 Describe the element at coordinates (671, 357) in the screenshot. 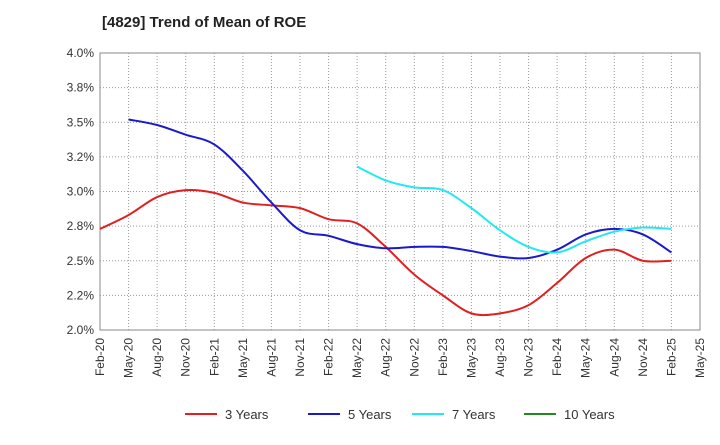

I see `x-tick-label: Feb-25` at that location.